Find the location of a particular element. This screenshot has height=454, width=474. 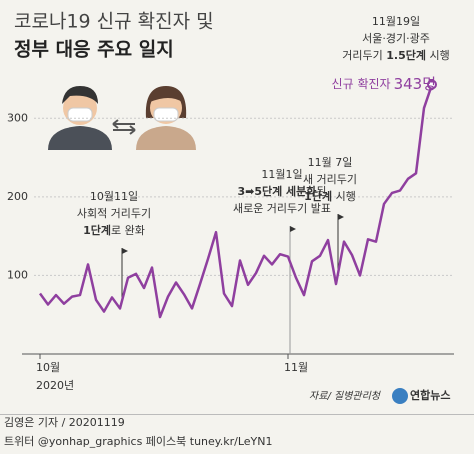

annotation: 새로운 거리두기 발표 is located at coordinates (282, 208).